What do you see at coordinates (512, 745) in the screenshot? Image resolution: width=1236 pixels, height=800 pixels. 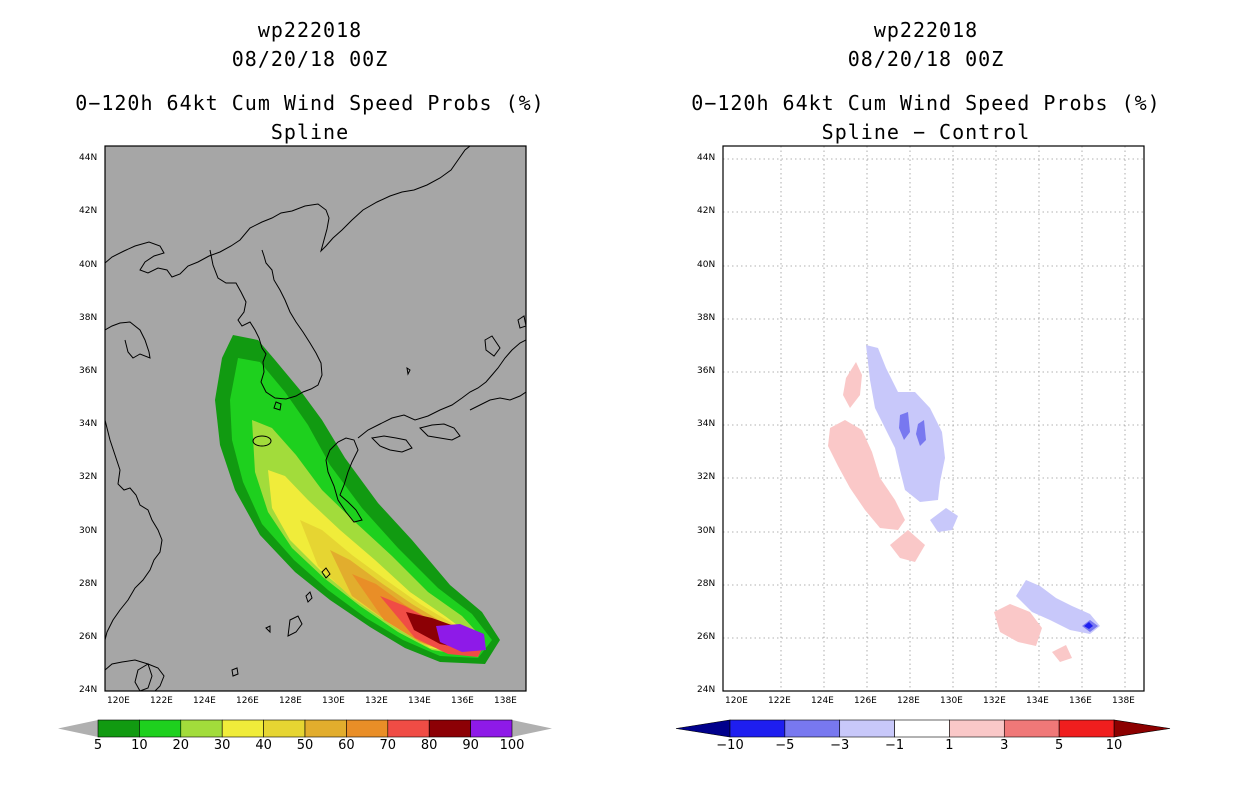 I see `left-colorbar-label: 100` at bounding box center [512, 745].